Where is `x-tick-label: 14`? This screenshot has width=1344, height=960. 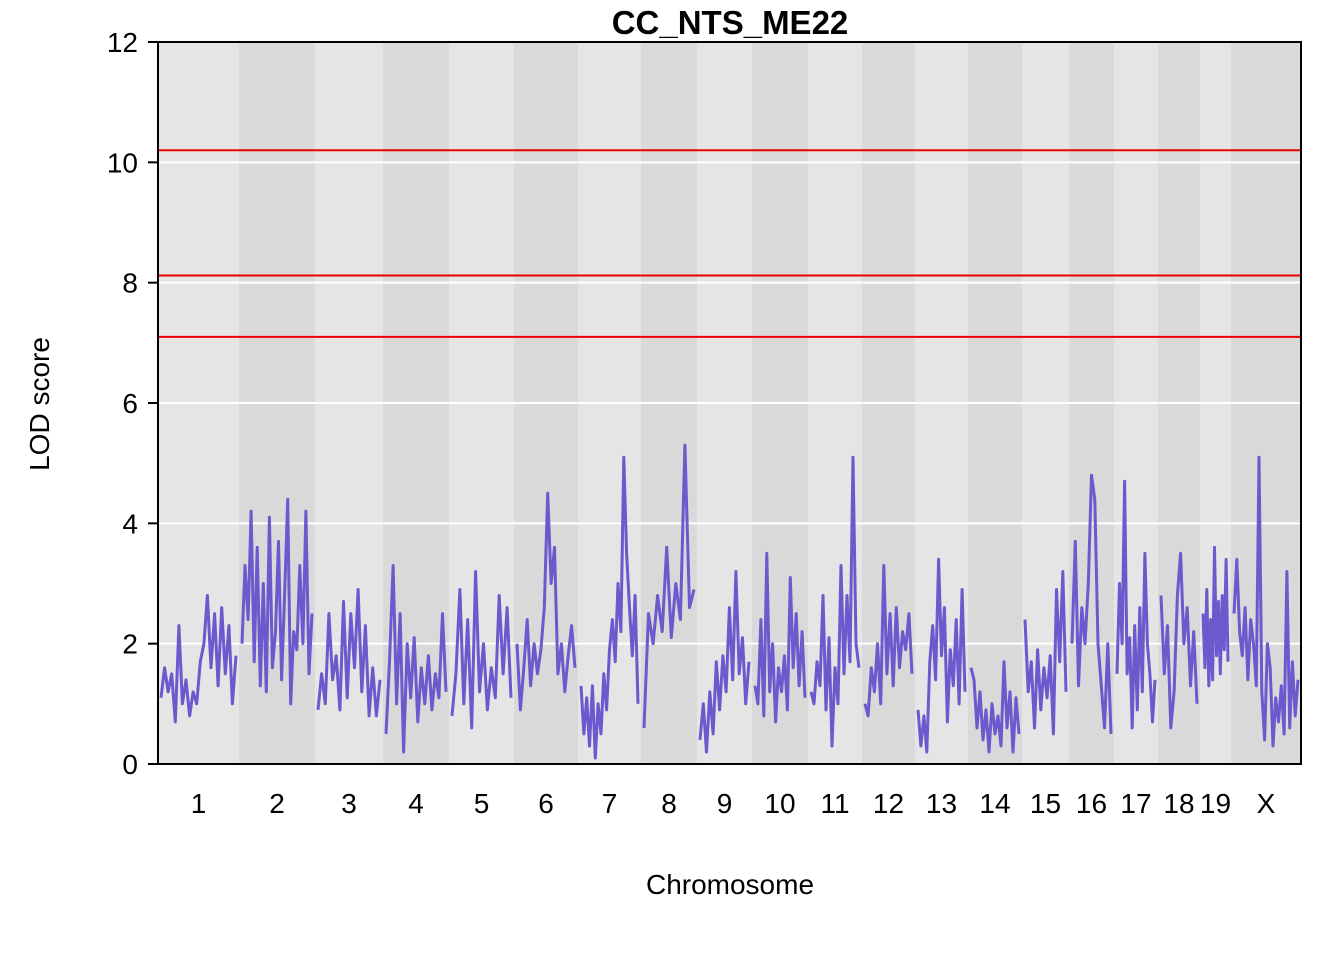
x-tick-label: 14 is located at coordinates (994, 803).